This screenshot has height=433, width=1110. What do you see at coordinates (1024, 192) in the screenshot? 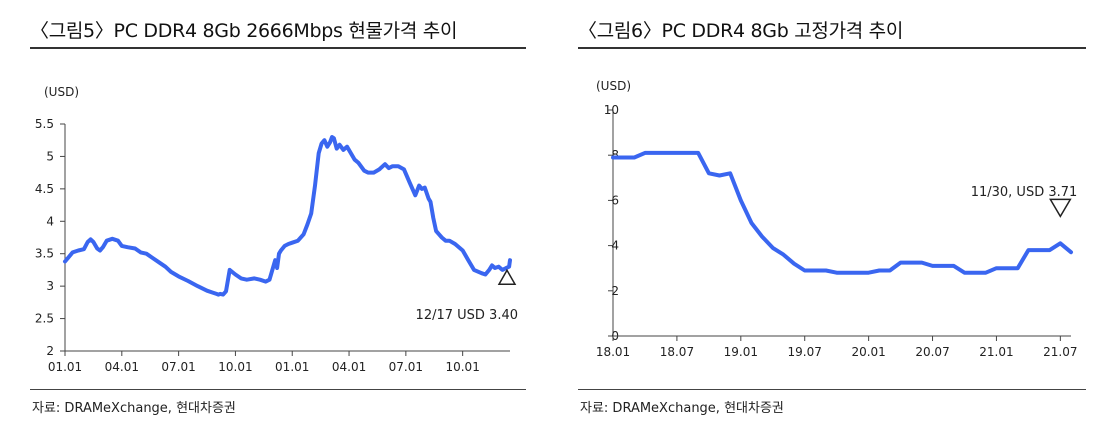
I see `annotation-label: 11/30, USD 3.71` at bounding box center [1024, 192].